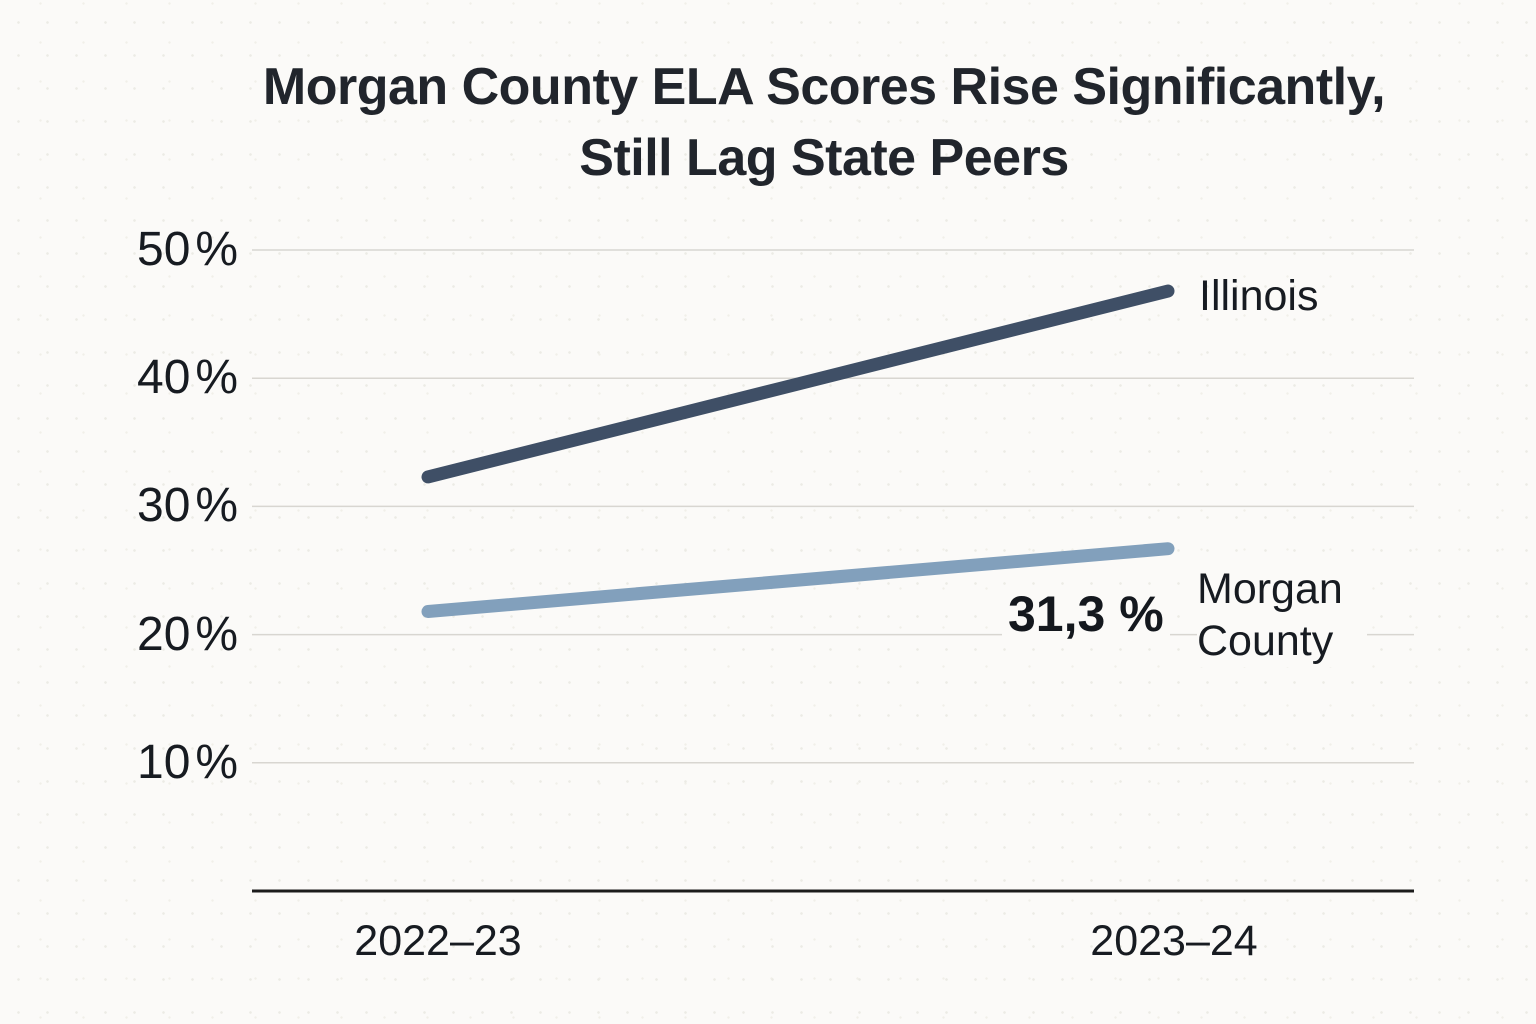  Describe the element at coordinates (1259, 296) in the screenshot. I see `series-label-illinois: Illinois` at that location.